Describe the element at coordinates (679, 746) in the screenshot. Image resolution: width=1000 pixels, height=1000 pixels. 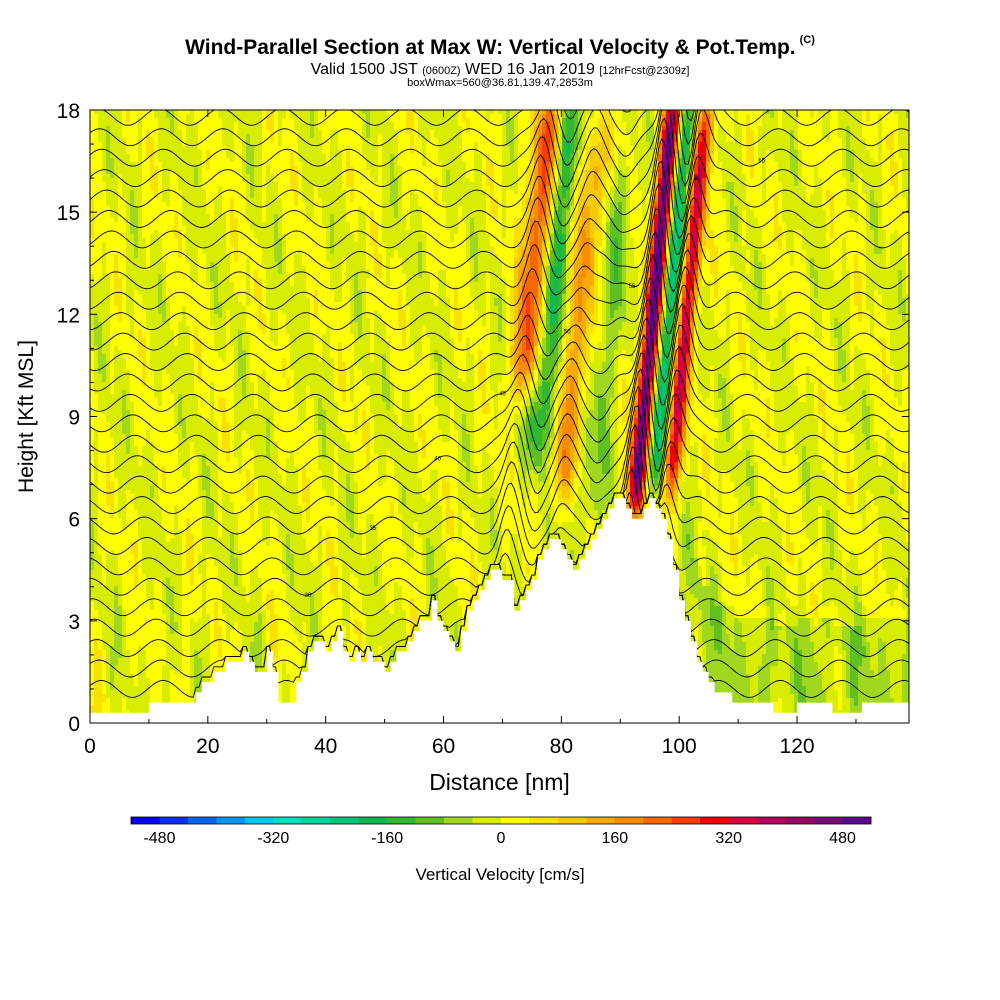
I see `x-tick-label: 100` at that location.